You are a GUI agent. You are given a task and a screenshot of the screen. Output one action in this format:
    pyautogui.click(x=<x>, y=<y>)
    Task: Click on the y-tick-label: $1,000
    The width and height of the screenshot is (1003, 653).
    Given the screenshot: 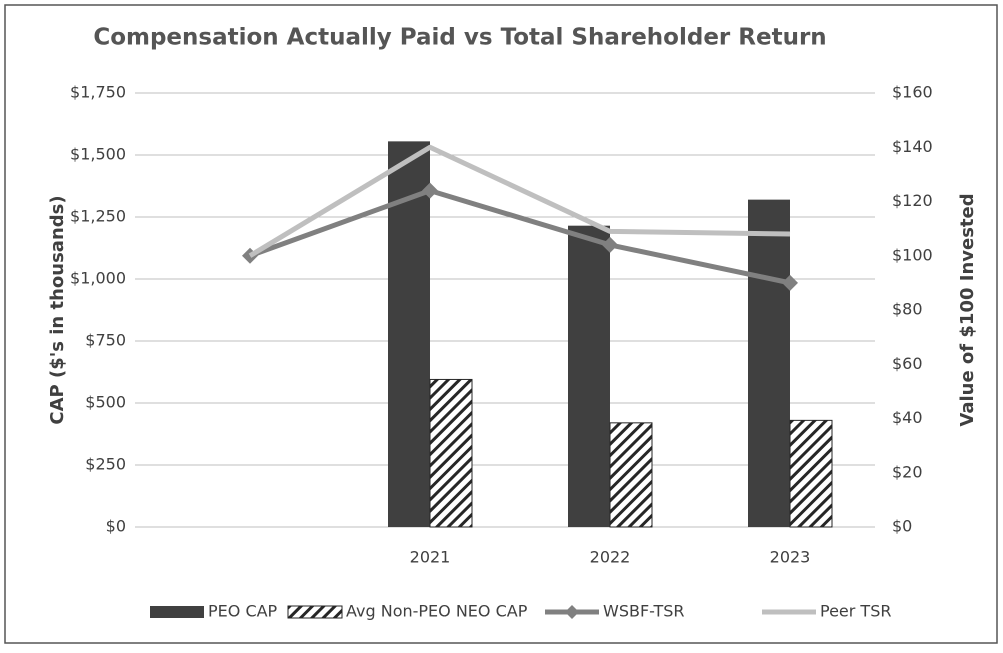 What is the action you would take?
    pyautogui.click(x=98, y=278)
    